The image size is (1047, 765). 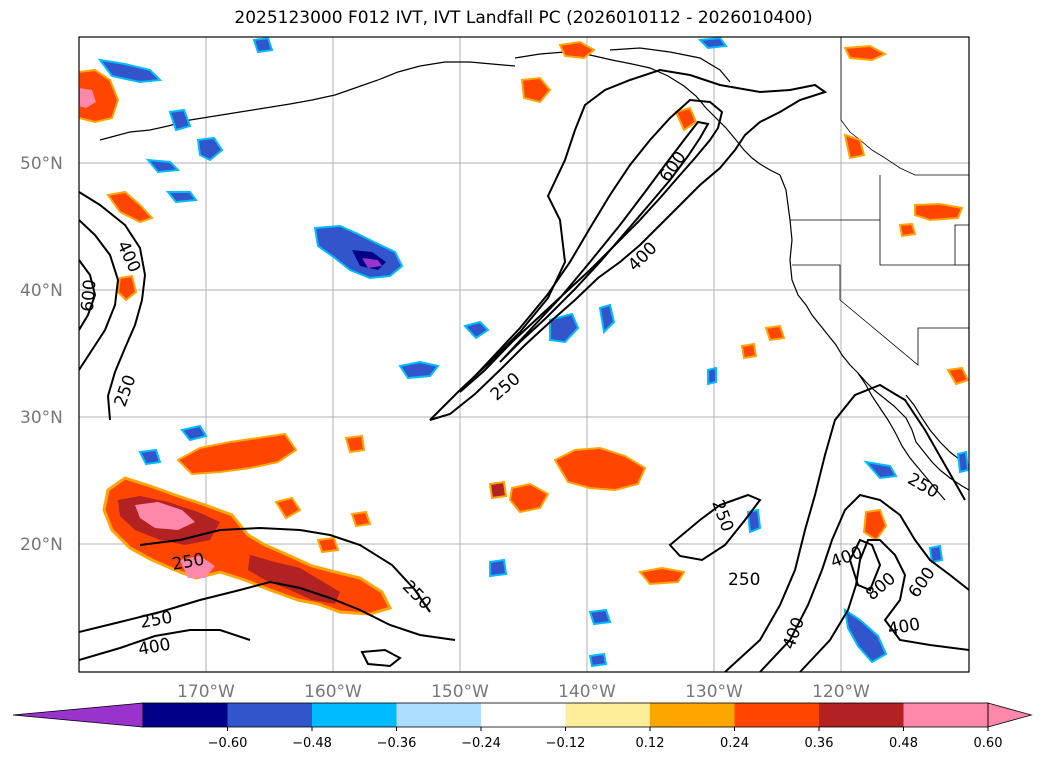 What do you see at coordinates (460, 692) in the screenshot?
I see `lon-label-150w: 150°W` at bounding box center [460, 692].